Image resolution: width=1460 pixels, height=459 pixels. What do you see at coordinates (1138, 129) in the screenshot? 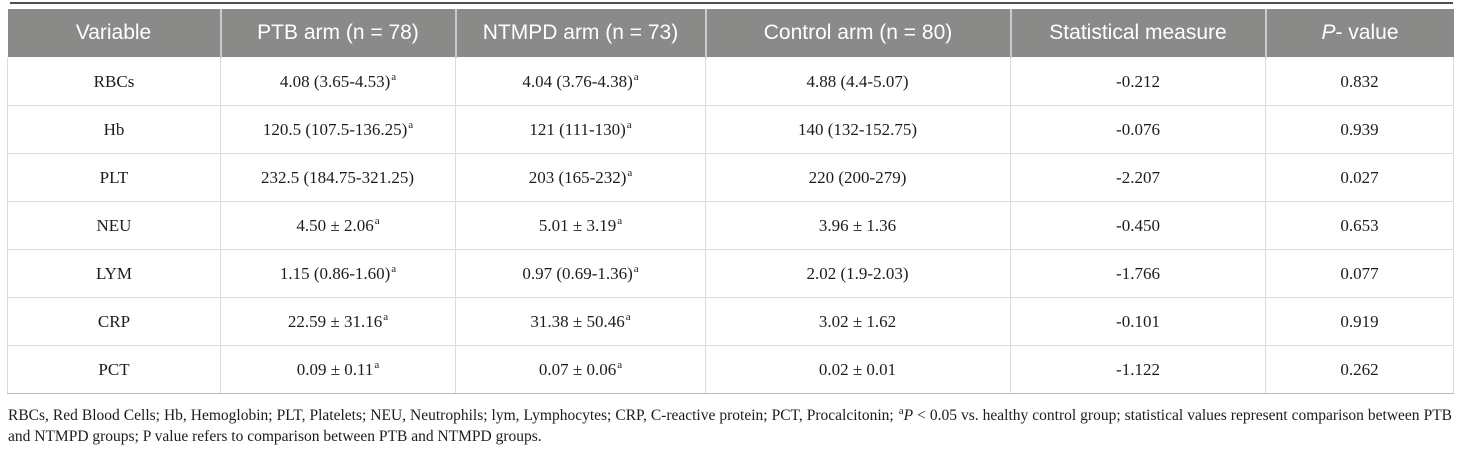
I see `cell-statistical-measure: -0.076` at bounding box center [1138, 129].